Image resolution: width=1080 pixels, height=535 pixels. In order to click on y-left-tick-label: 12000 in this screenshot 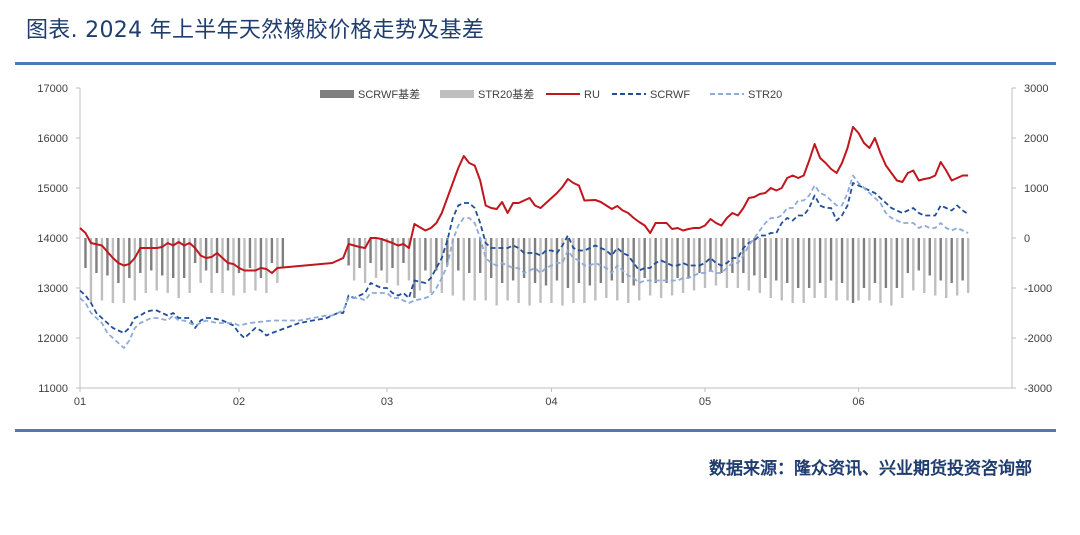, I will do `click(52, 339)`.